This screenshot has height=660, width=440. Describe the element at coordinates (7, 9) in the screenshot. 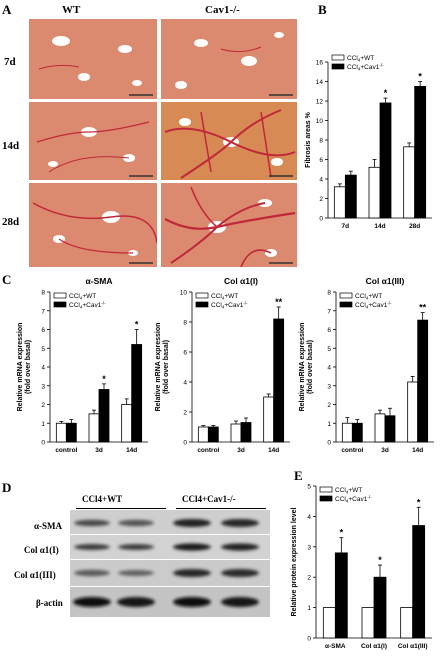

I see `panel-label-a: A` at that location.